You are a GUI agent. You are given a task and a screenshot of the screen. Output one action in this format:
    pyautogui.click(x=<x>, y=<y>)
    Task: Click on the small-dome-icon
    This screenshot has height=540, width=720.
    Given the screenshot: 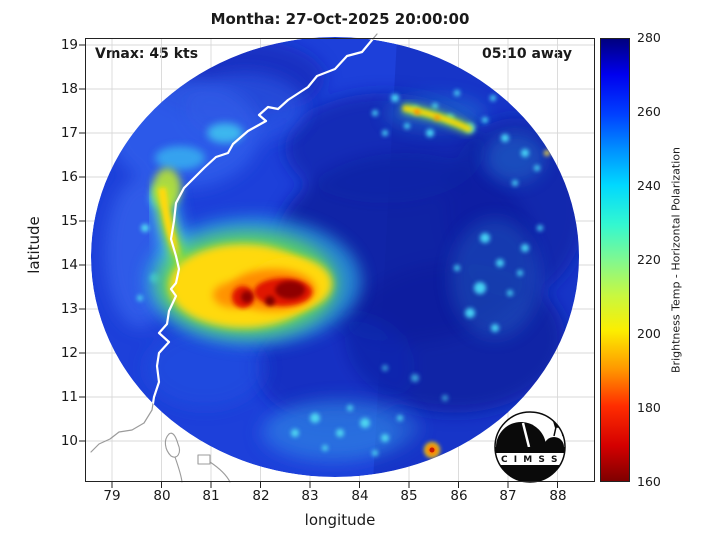 What is the action you would take?
    pyautogui.click(x=554, y=442)
    